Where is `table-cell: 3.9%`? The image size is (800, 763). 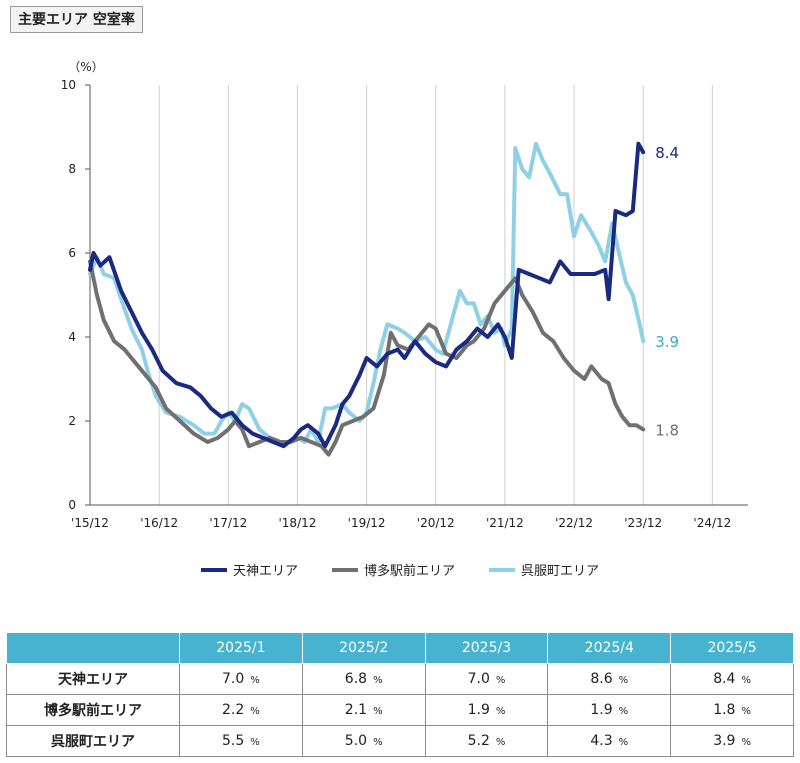
table-cell: 3.9% is located at coordinates (732, 741).